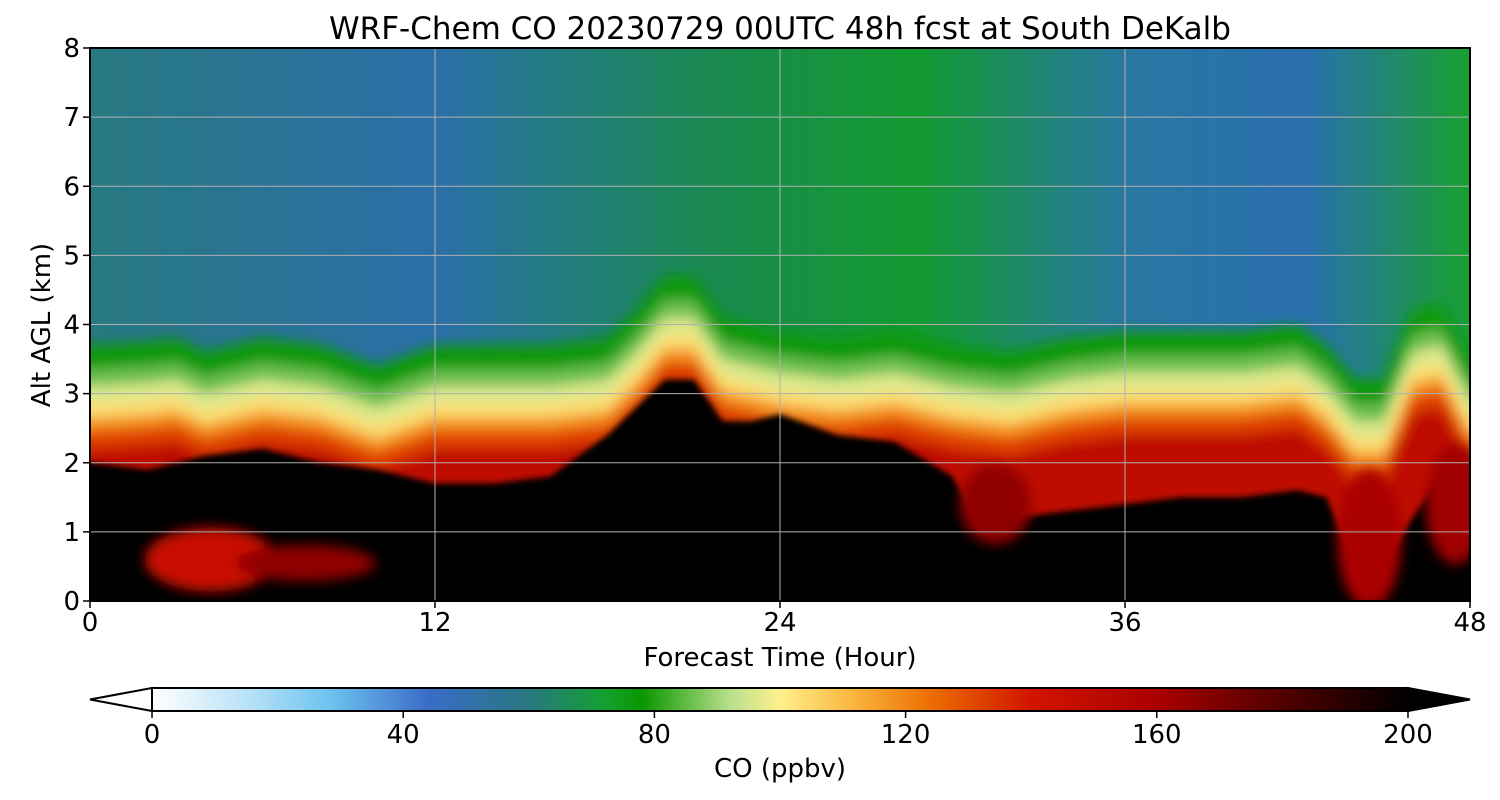  Describe the element at coordinates (305, 562) in the screenshot. I see `plume-early-tail` at that location.